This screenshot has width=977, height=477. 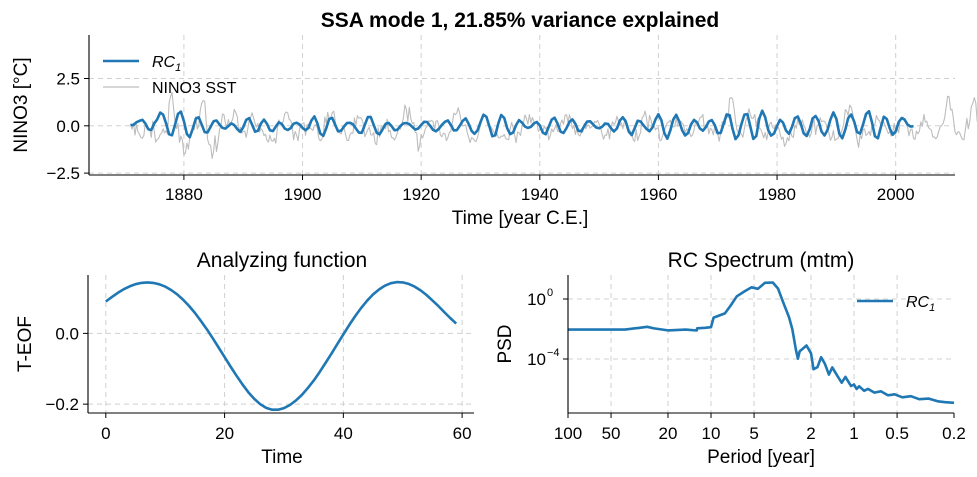 What do you see at coordinates (282, 260) in the screenshot?
I see `subplot-title-analyzing: Analyzing function` at bounding box center [282, 260].